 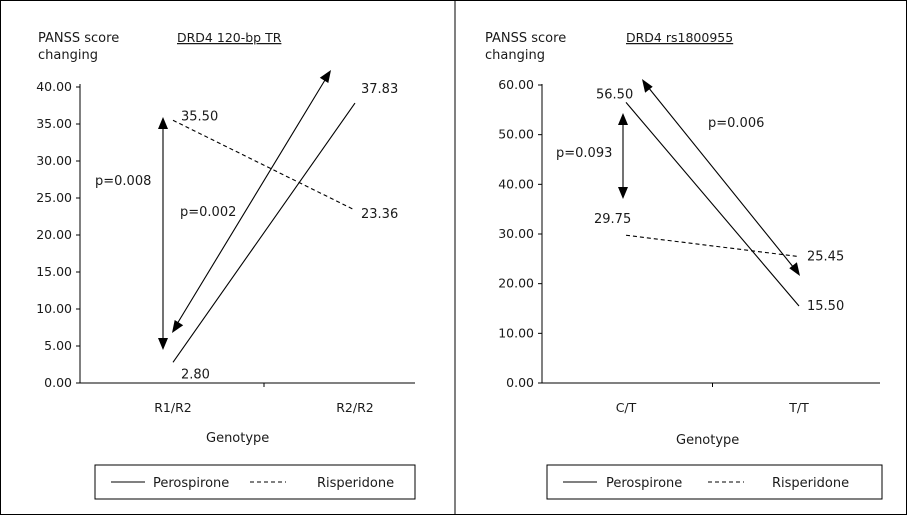 What do you see at coordinates (647, 86) in the screenshot?
I see `right-arrowhead-p006-up` at bounding box center [647, 86].